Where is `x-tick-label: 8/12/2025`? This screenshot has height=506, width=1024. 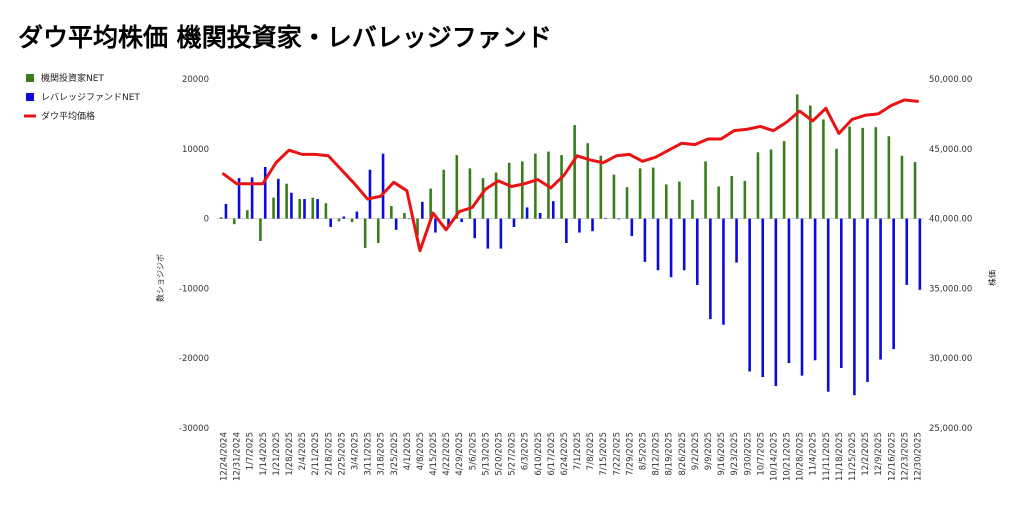
x-tick-label: 8/12/2025 is located at coordinates (657, 454).